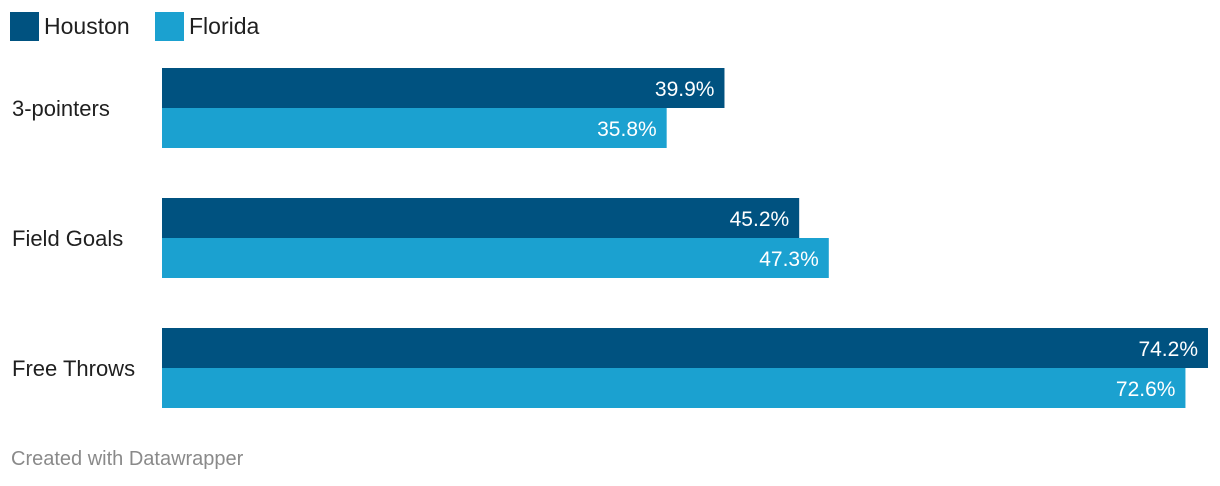  What do you see at coordinates (67, 238) in the screenshot?
I see `category-label-field-goals: Field Goals` at bounding box center [67, 238].